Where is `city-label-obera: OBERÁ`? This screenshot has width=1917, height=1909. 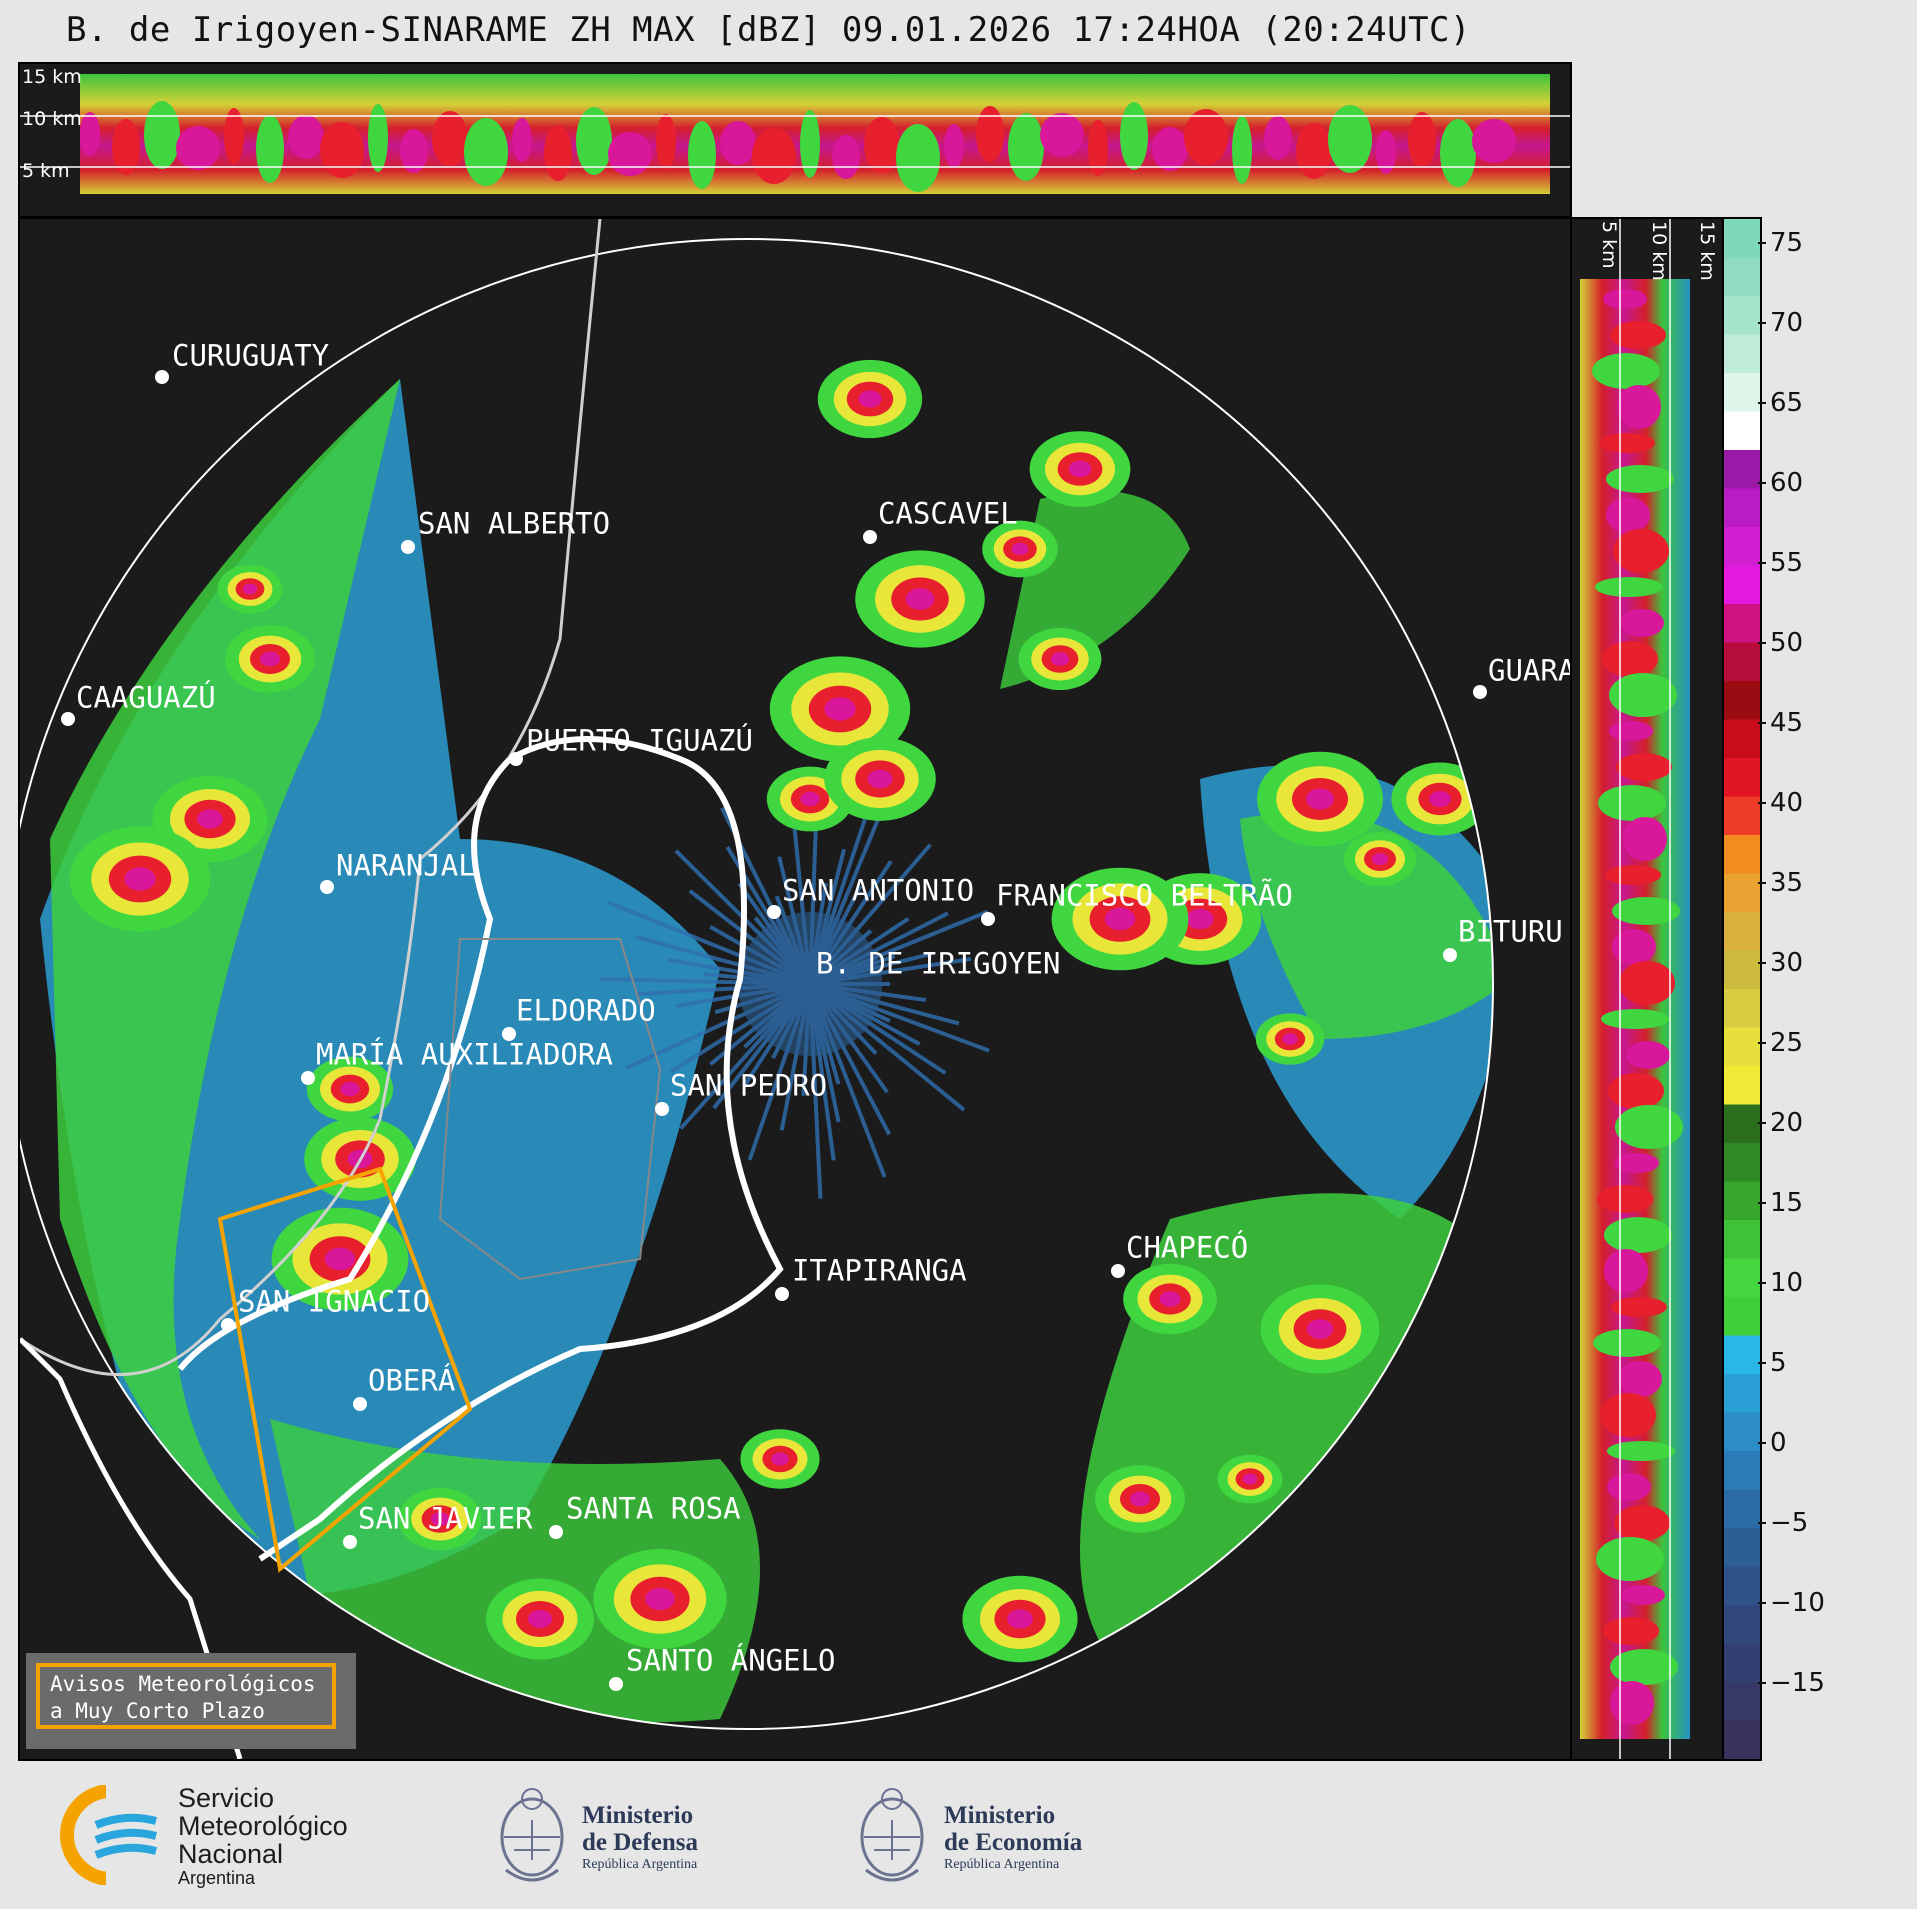
city-label-obera: OBERÁ is located at coordinates (412, 1380).